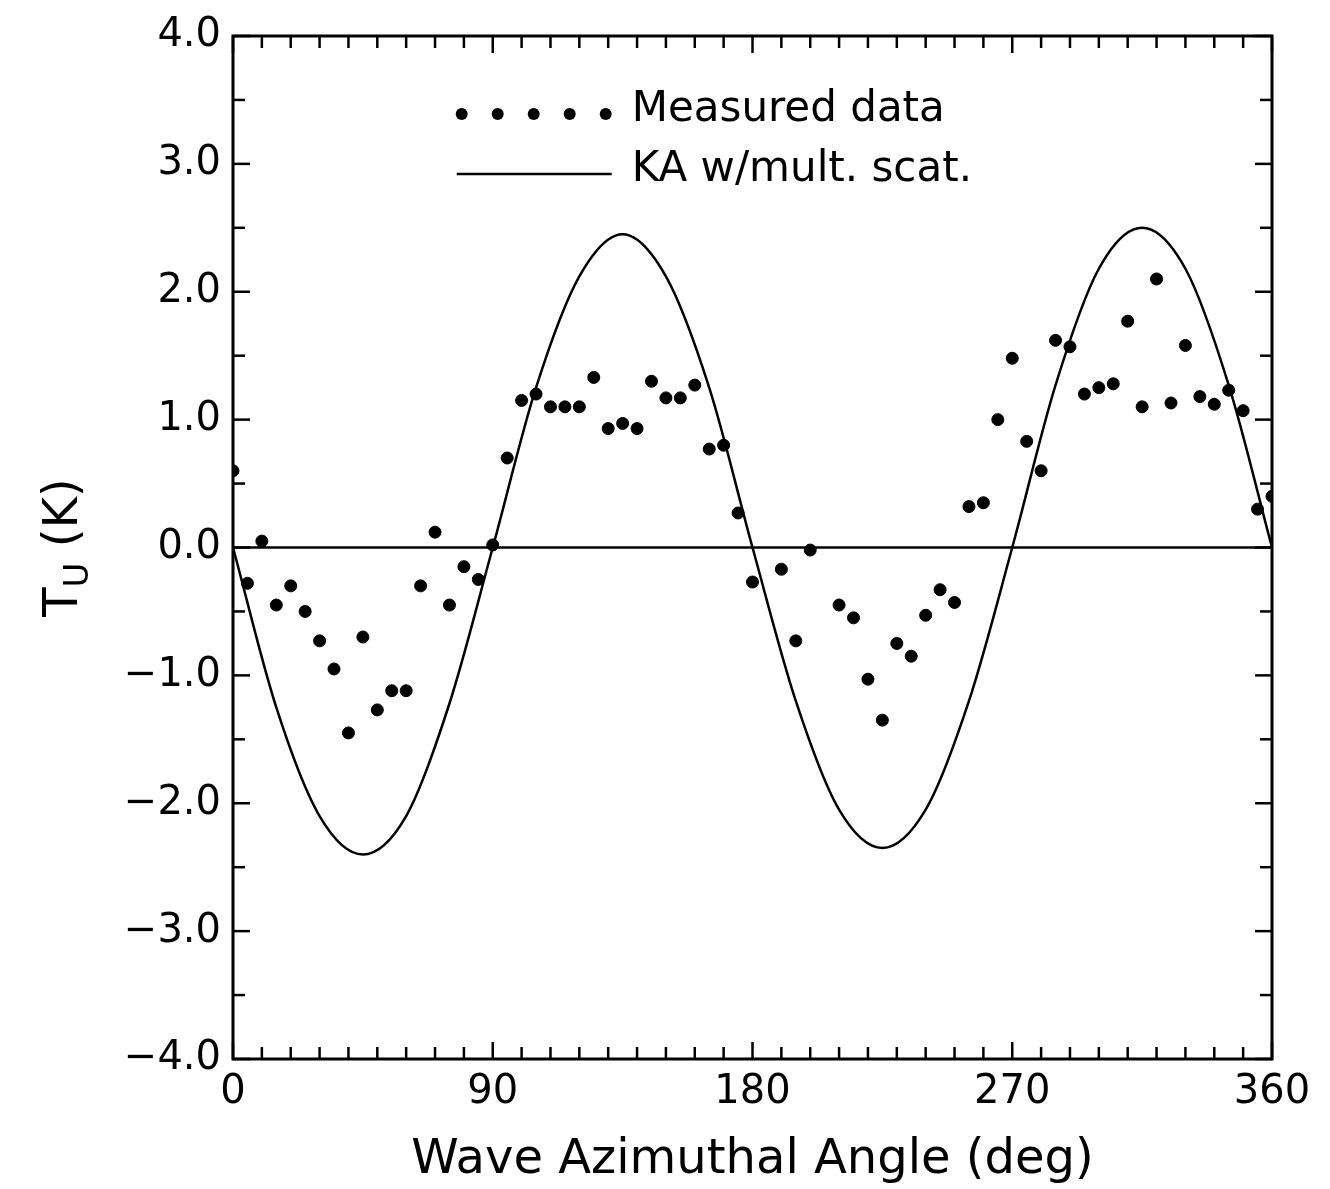 The height and width of the screenshot is (1189, 1330). What do you see at coordinates (1272, 1089) in the screenshot?
I see `x-tick-label: 360` at bounding box center [1272, 1089].